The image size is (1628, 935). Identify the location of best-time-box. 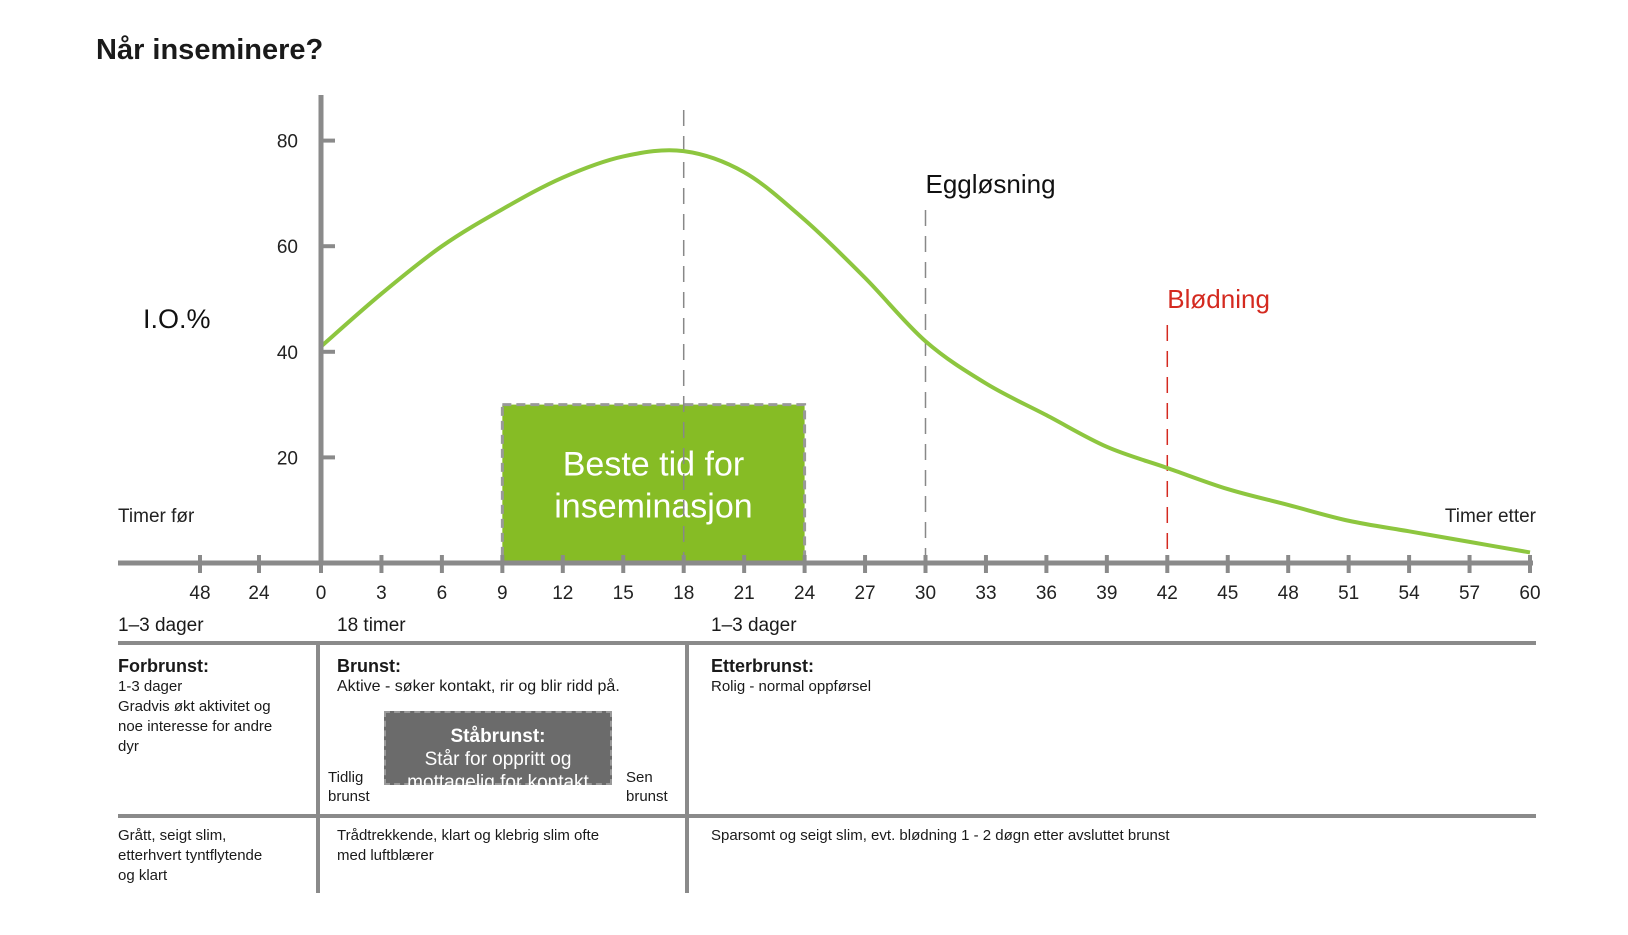
(653, 484).